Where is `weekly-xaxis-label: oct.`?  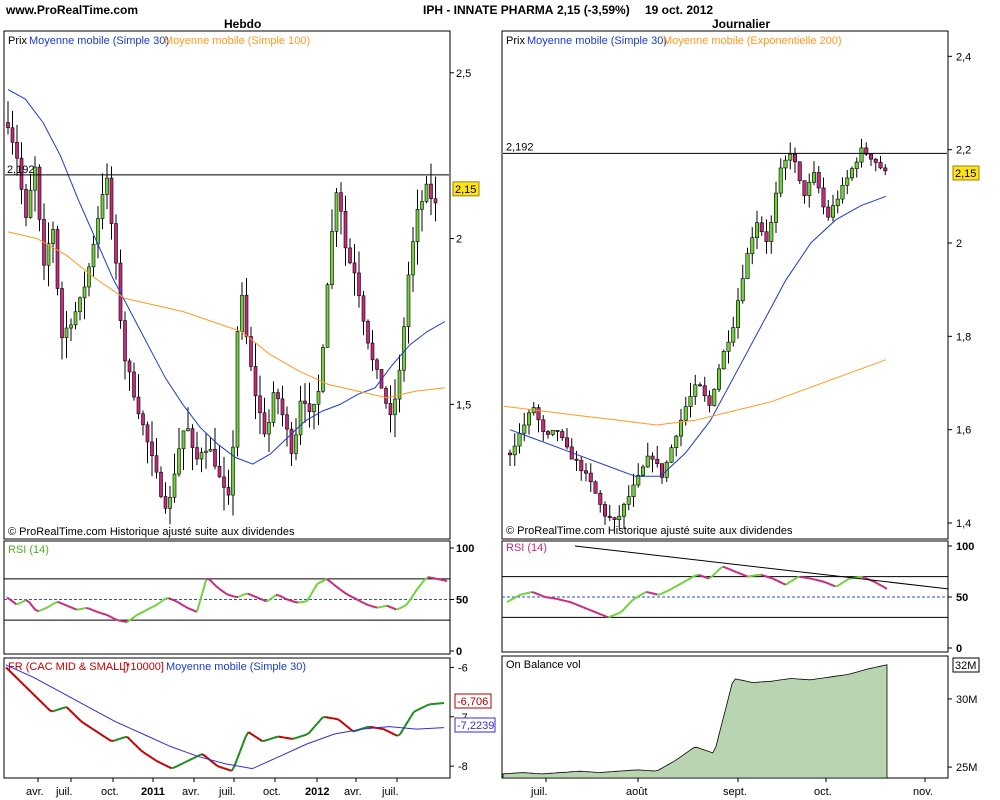 weekly-xaxis-label: oct. is located at coordinates (110, 792).